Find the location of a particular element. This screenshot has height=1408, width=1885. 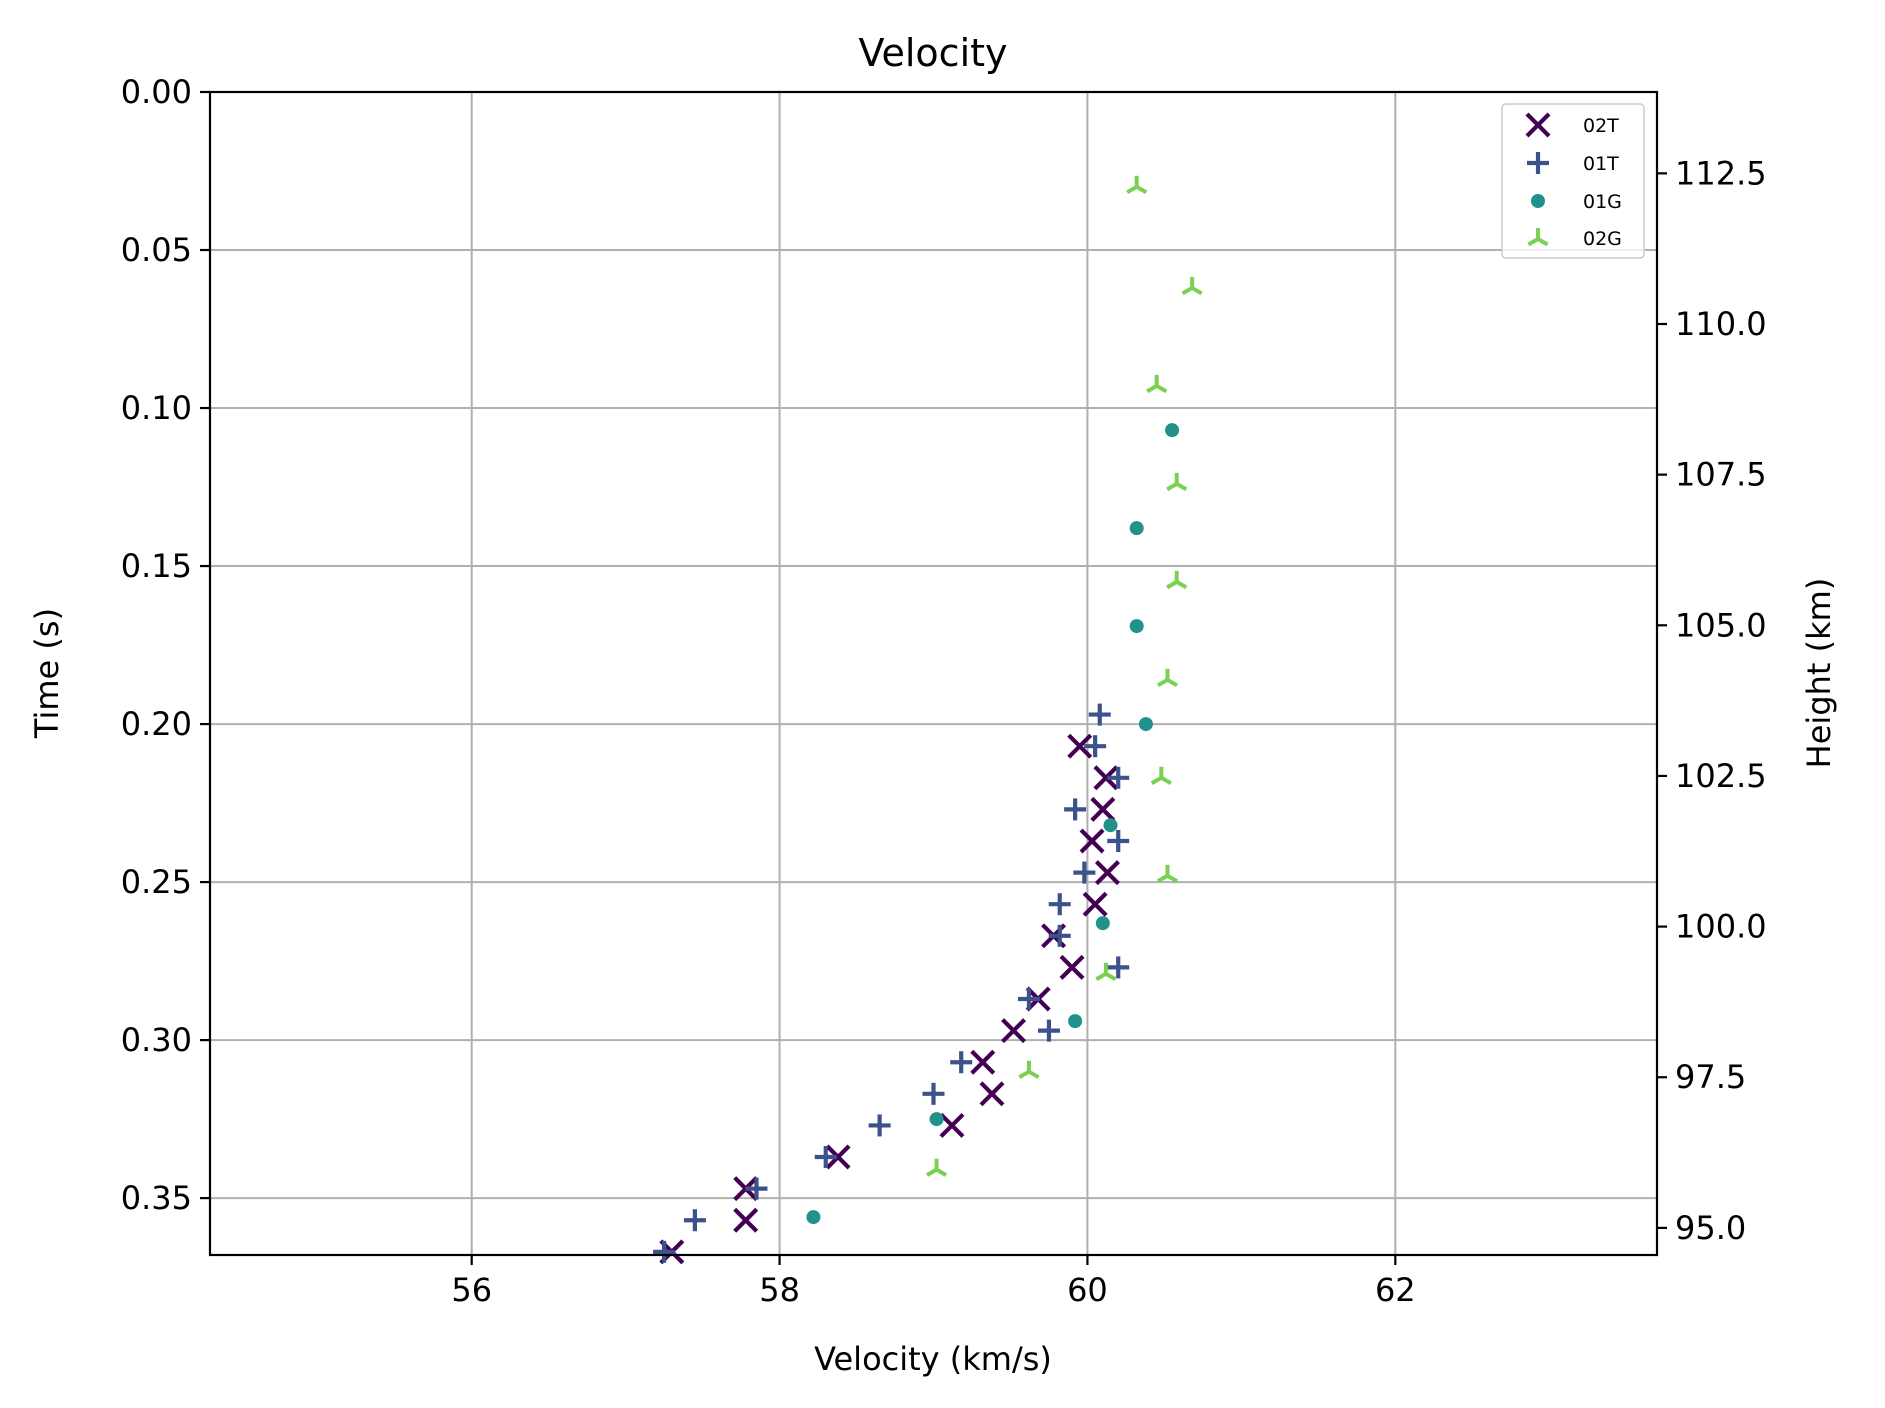

chart-title: Velocity is located at coordinates (932, 53).